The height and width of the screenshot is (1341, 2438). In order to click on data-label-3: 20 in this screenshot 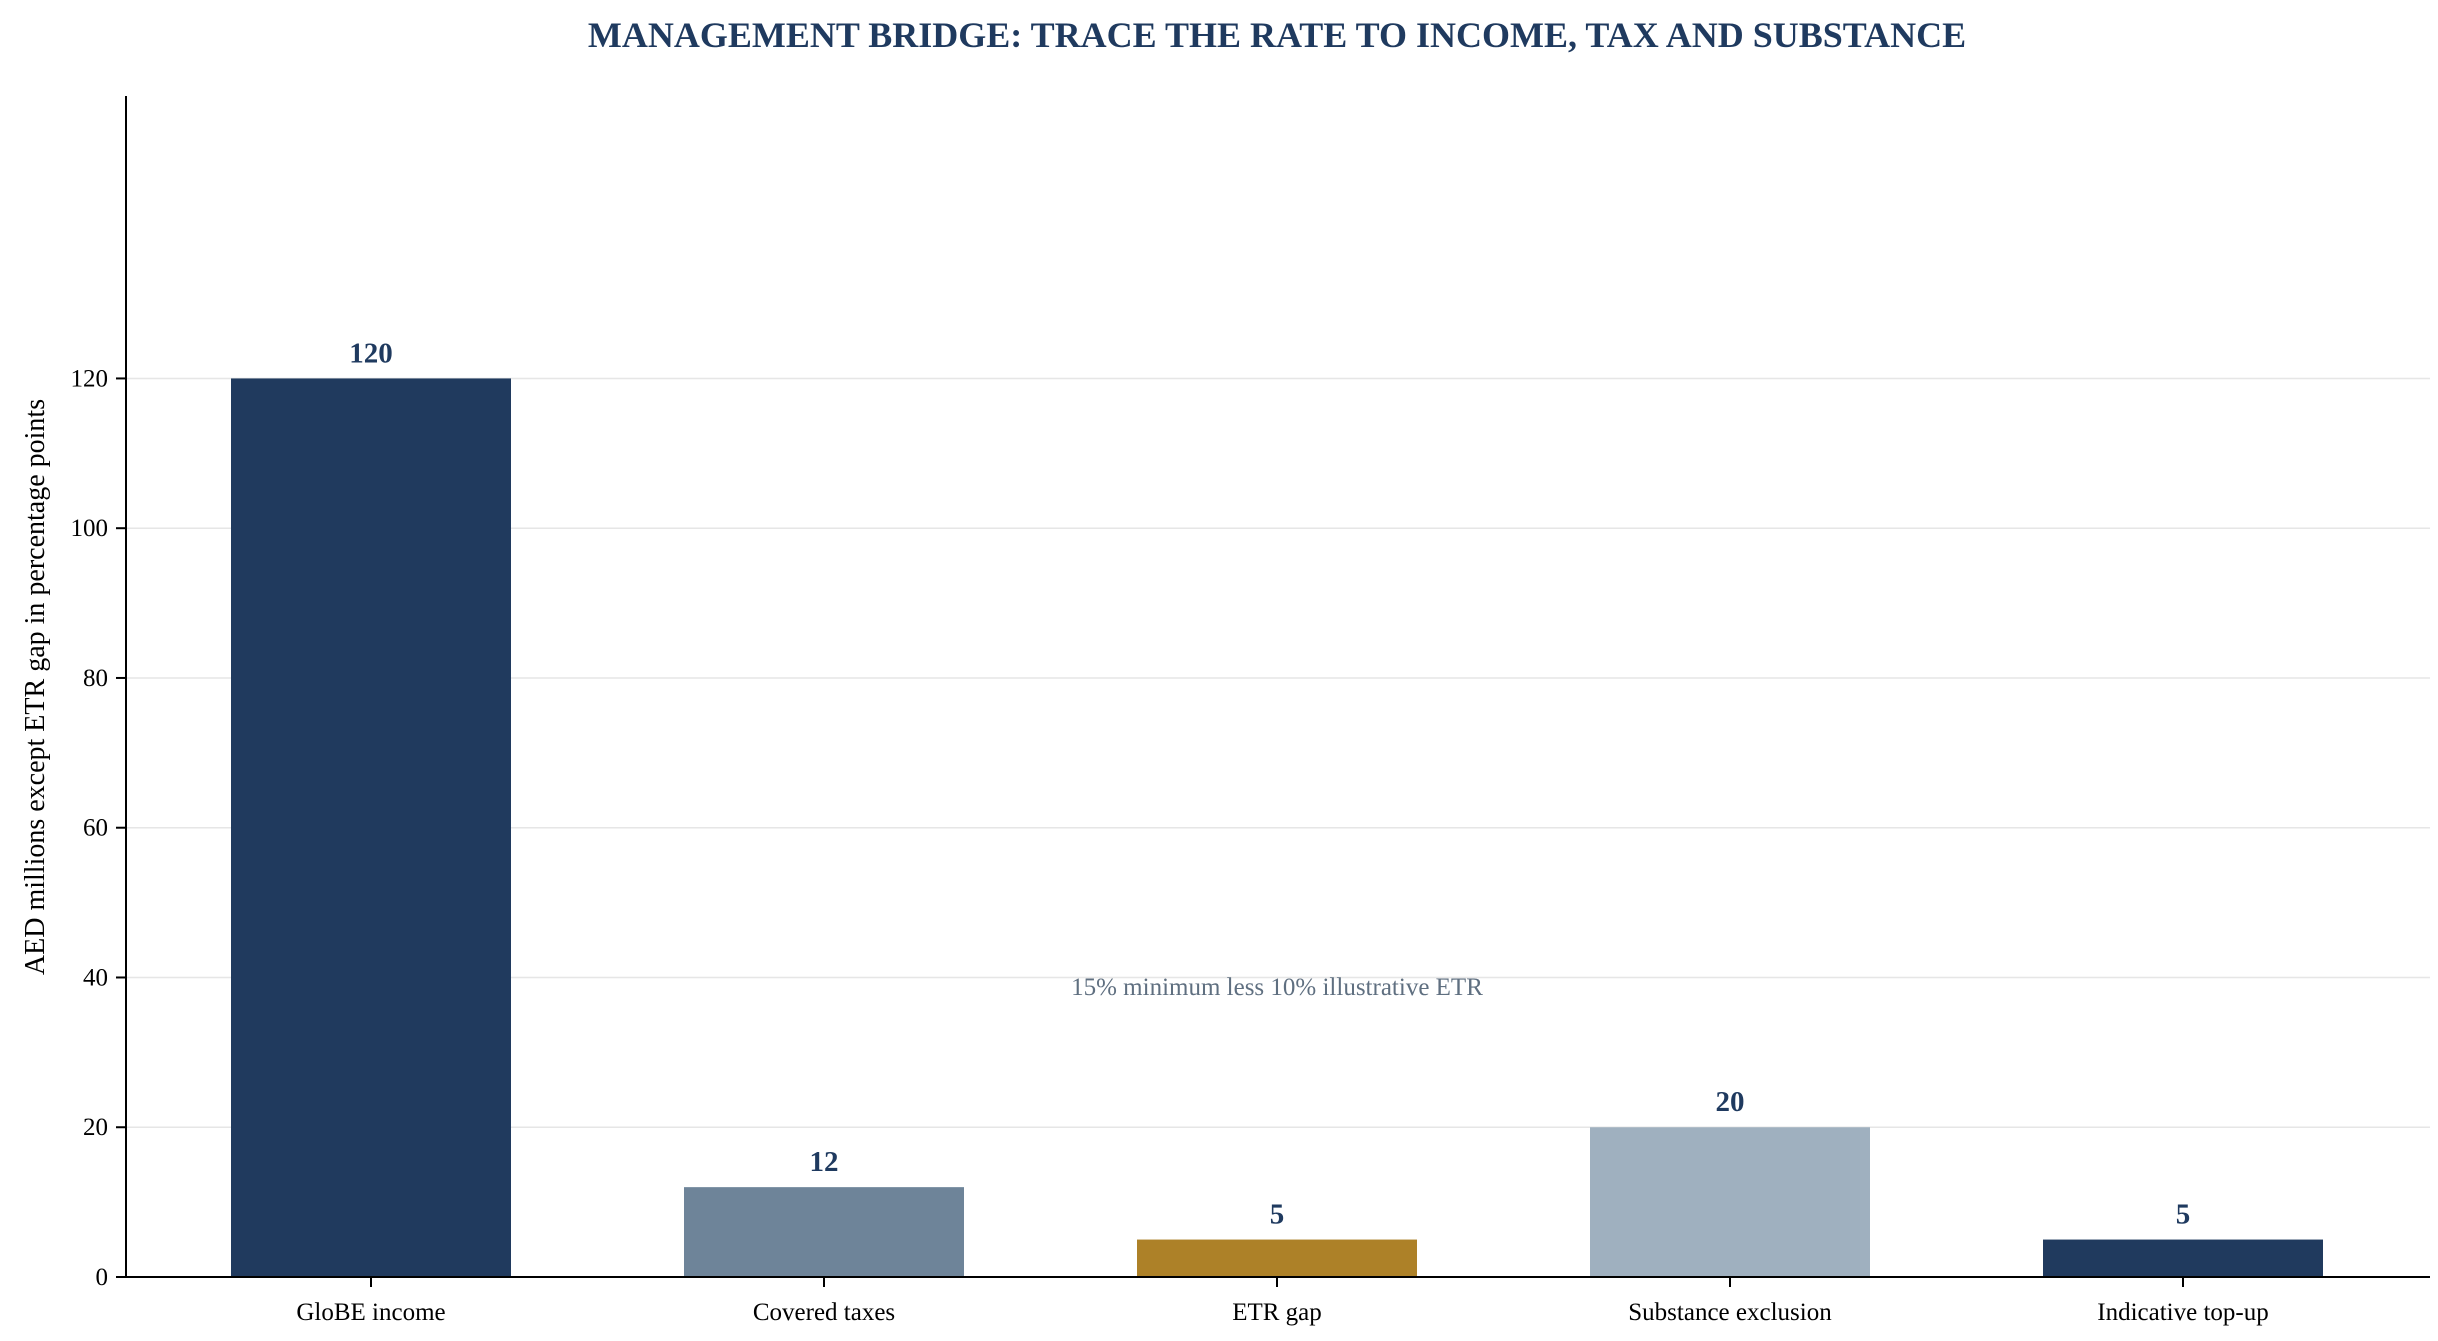, I will do `click(1730, 1102)`.